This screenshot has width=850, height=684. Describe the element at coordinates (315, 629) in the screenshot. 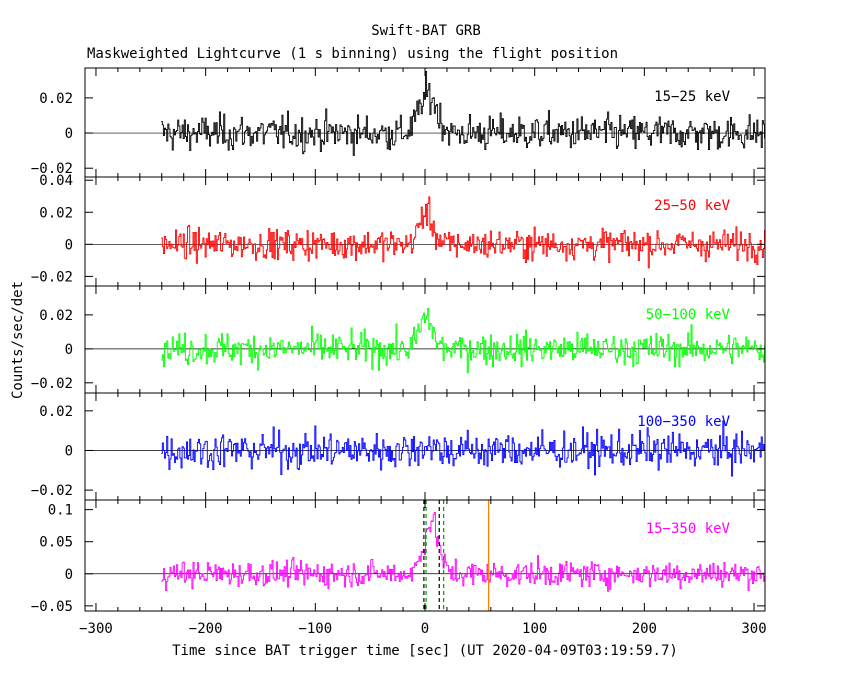

I see `x-tick-label: −100` at that location.